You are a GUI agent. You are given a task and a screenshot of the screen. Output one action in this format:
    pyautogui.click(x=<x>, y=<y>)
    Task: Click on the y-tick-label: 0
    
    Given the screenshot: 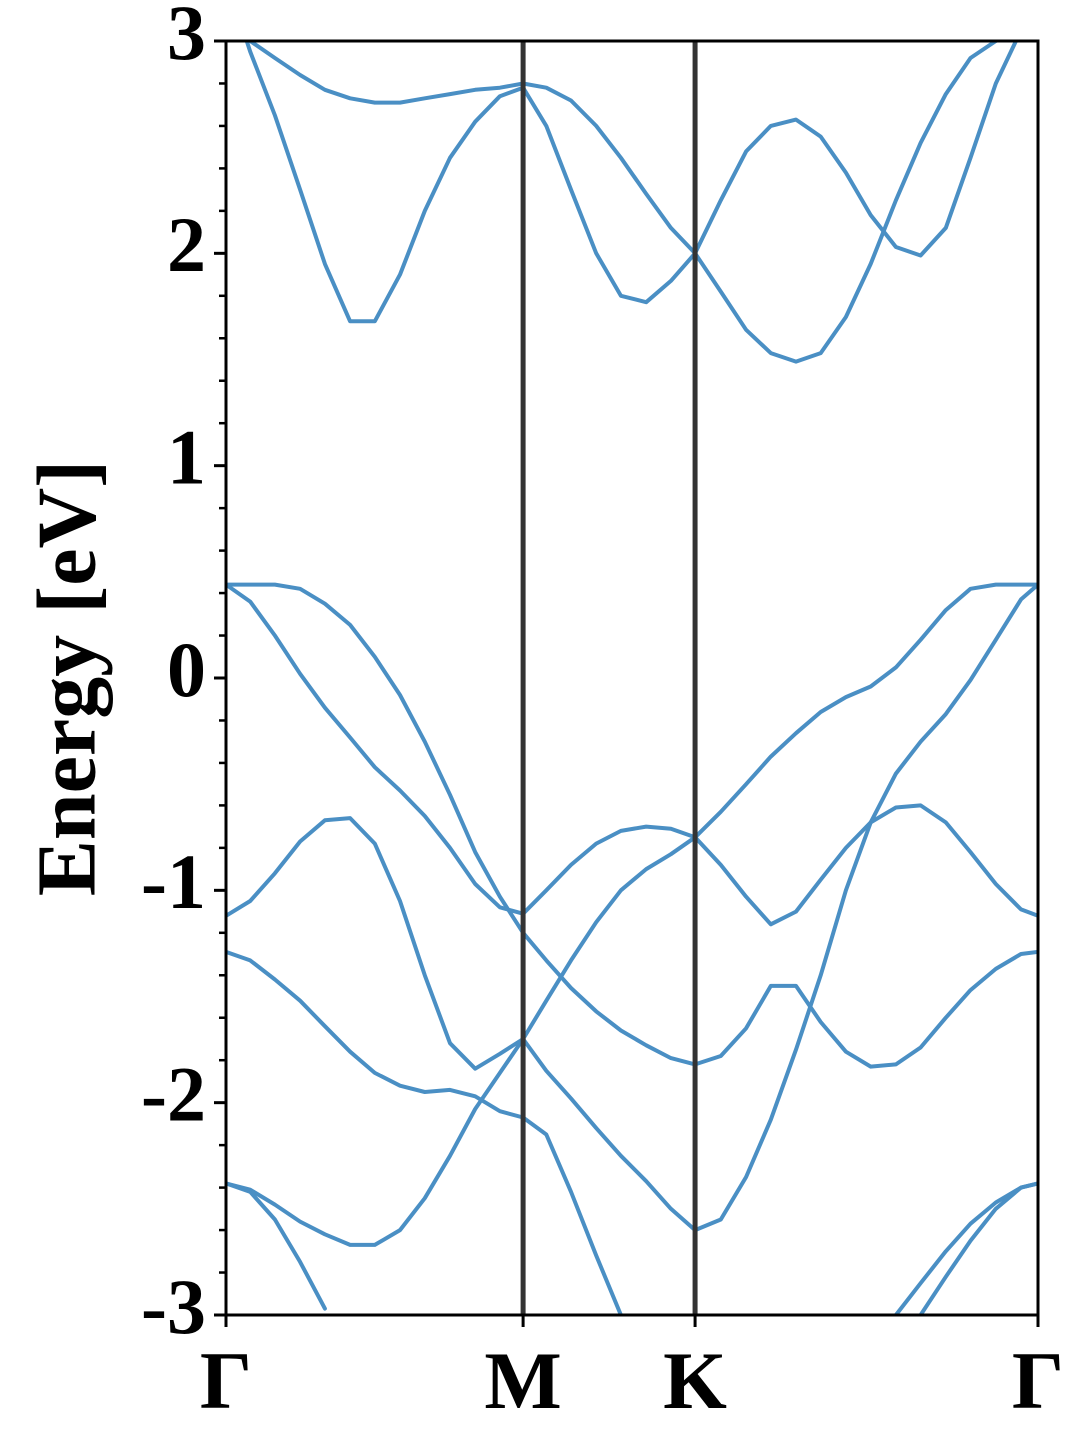 What is the action you would take?
    pyautogui.click(x=186, y=669)
    